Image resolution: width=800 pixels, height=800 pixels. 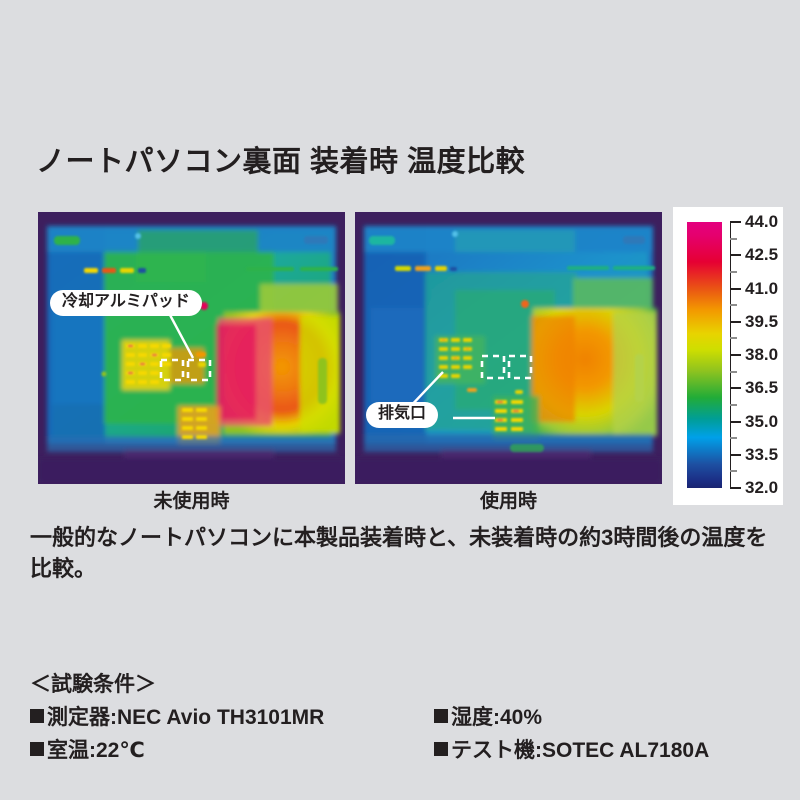 I want to click on thermal-image-right, so click(x=508, y=348).